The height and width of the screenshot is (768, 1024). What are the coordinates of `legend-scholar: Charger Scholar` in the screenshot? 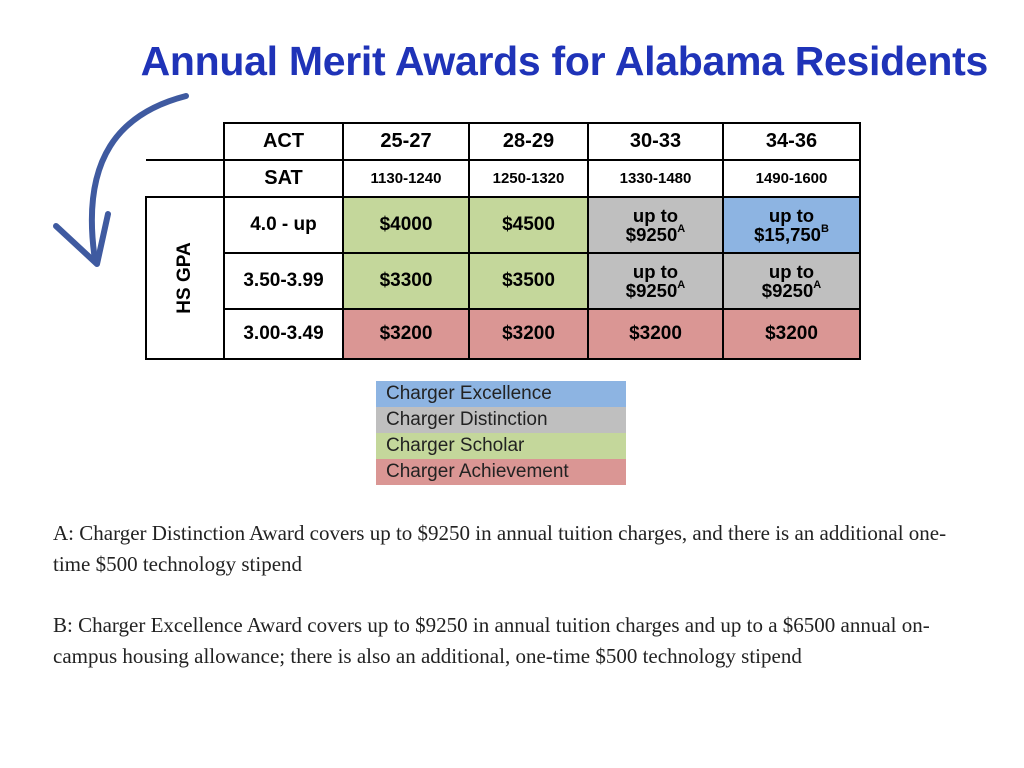 It's located at (501, 446).